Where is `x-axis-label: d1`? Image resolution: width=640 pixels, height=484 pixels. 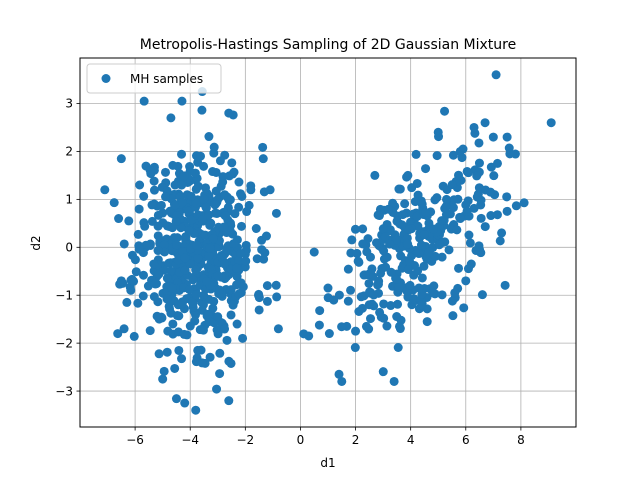
x-axis-label: d1 is located at coordinates (327, 463).